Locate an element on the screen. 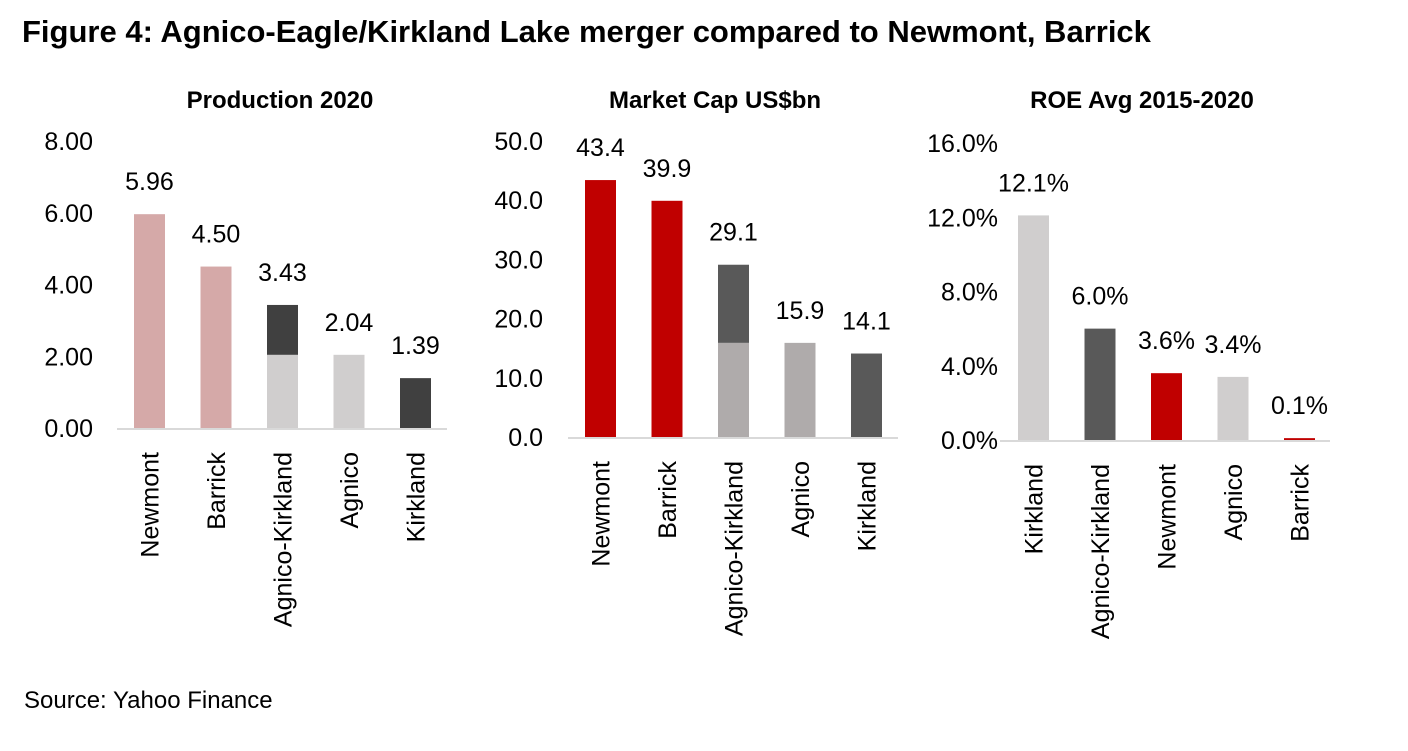 Image resolution: width=1408 pixels, height=751 pixels. y-tick-label: 20.0 is located at coordinates (518, 320).